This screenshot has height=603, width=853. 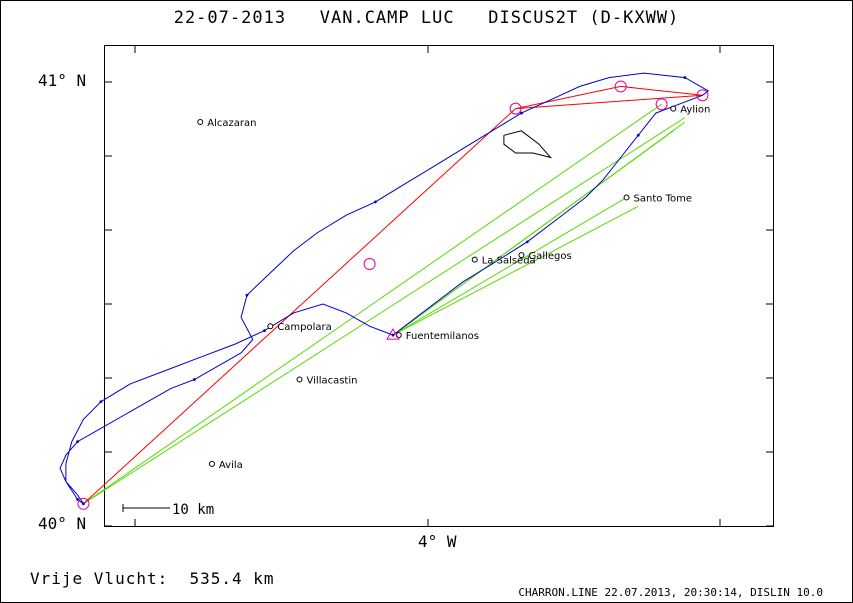 I want to click on town-label-4: La Salseda, so click(x=509, y=261).